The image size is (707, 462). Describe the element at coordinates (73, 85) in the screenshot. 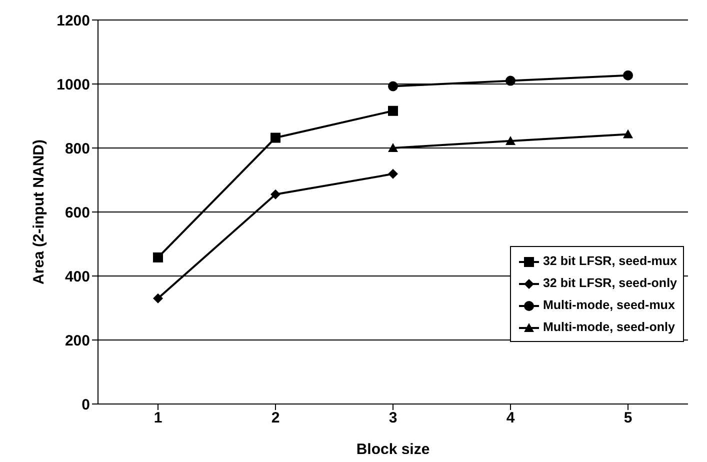

I see `y-tick-label: 1000` at that location.